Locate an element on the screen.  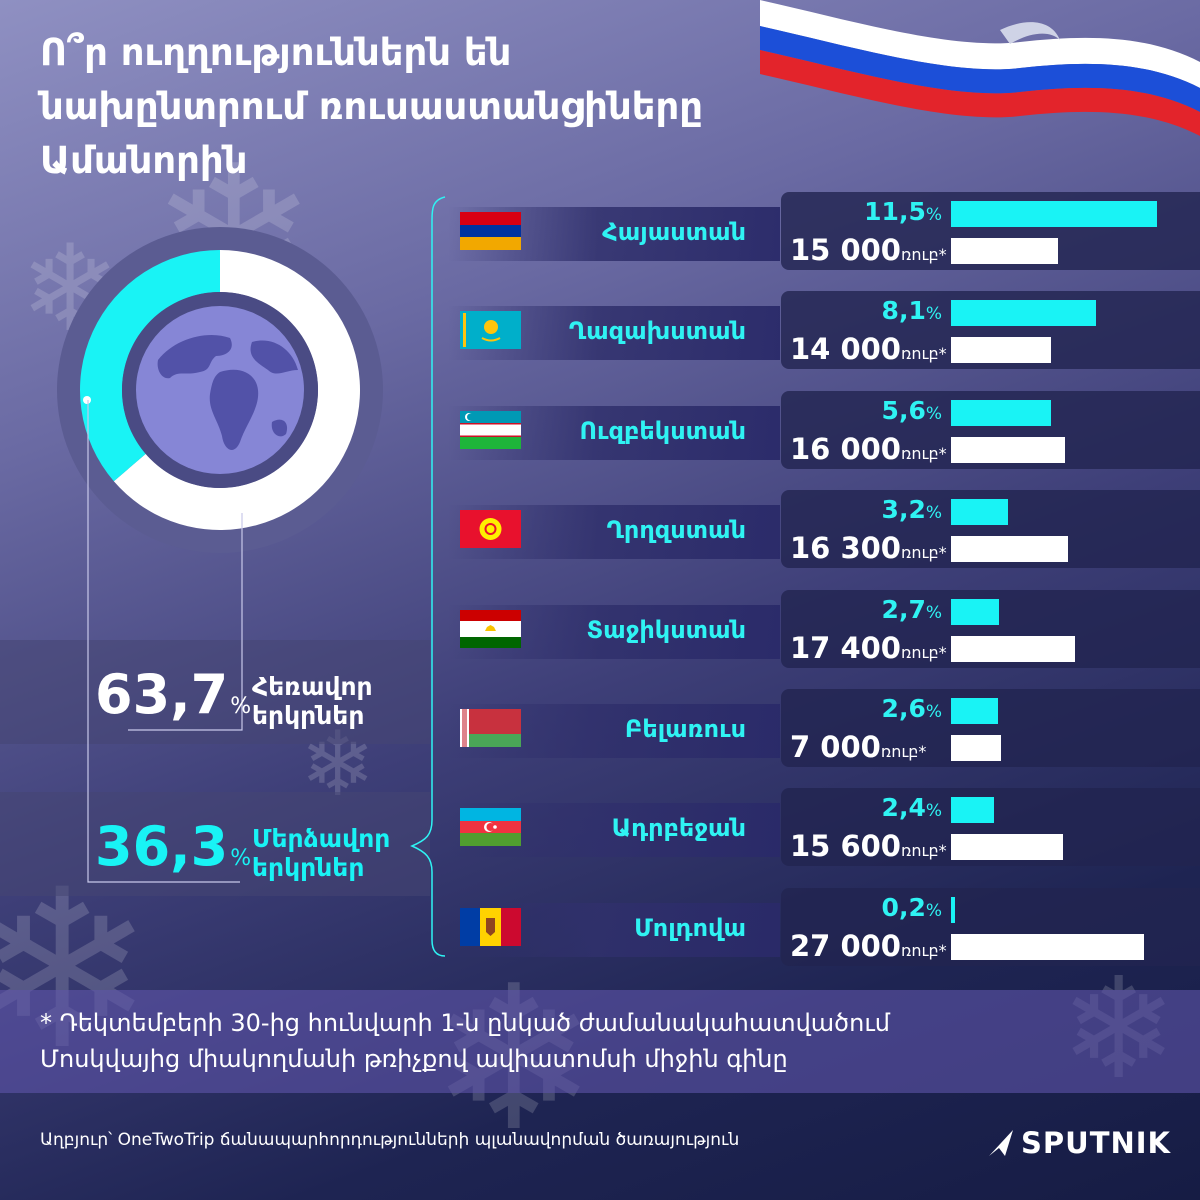
pie-slice-far-countries is located at coordinates (236, 390).